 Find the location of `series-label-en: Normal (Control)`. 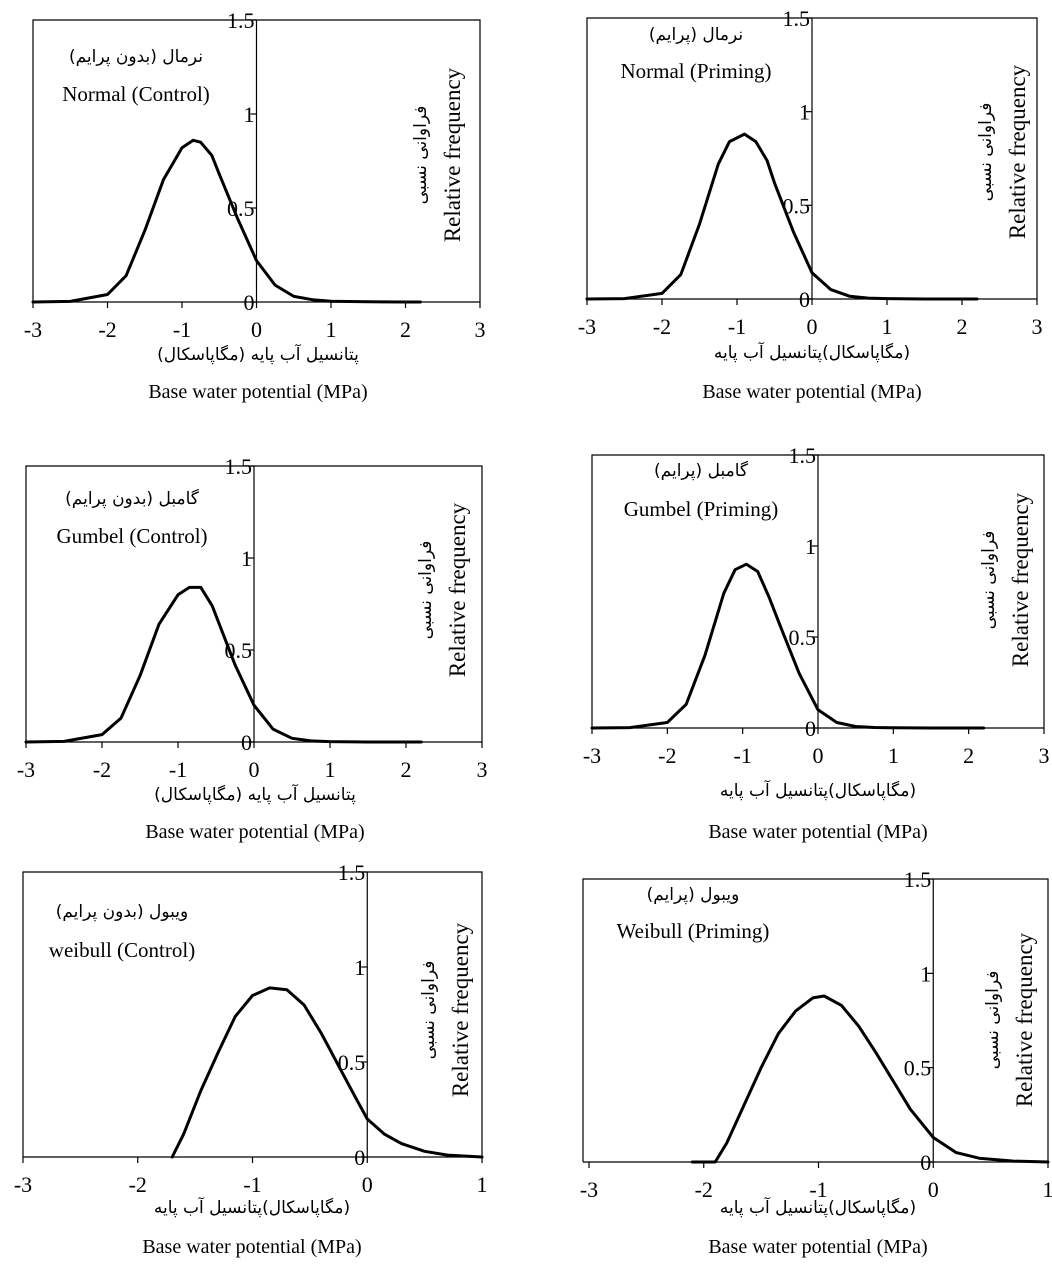

series-label-en: Normal (Control) is located at coordinates (136, 94).